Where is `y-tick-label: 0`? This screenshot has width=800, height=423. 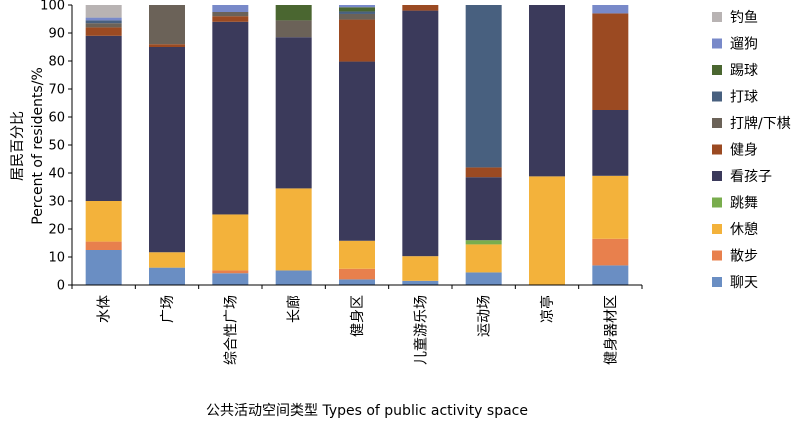 y-tick-label: 0 is located at coordinates (61, 286).